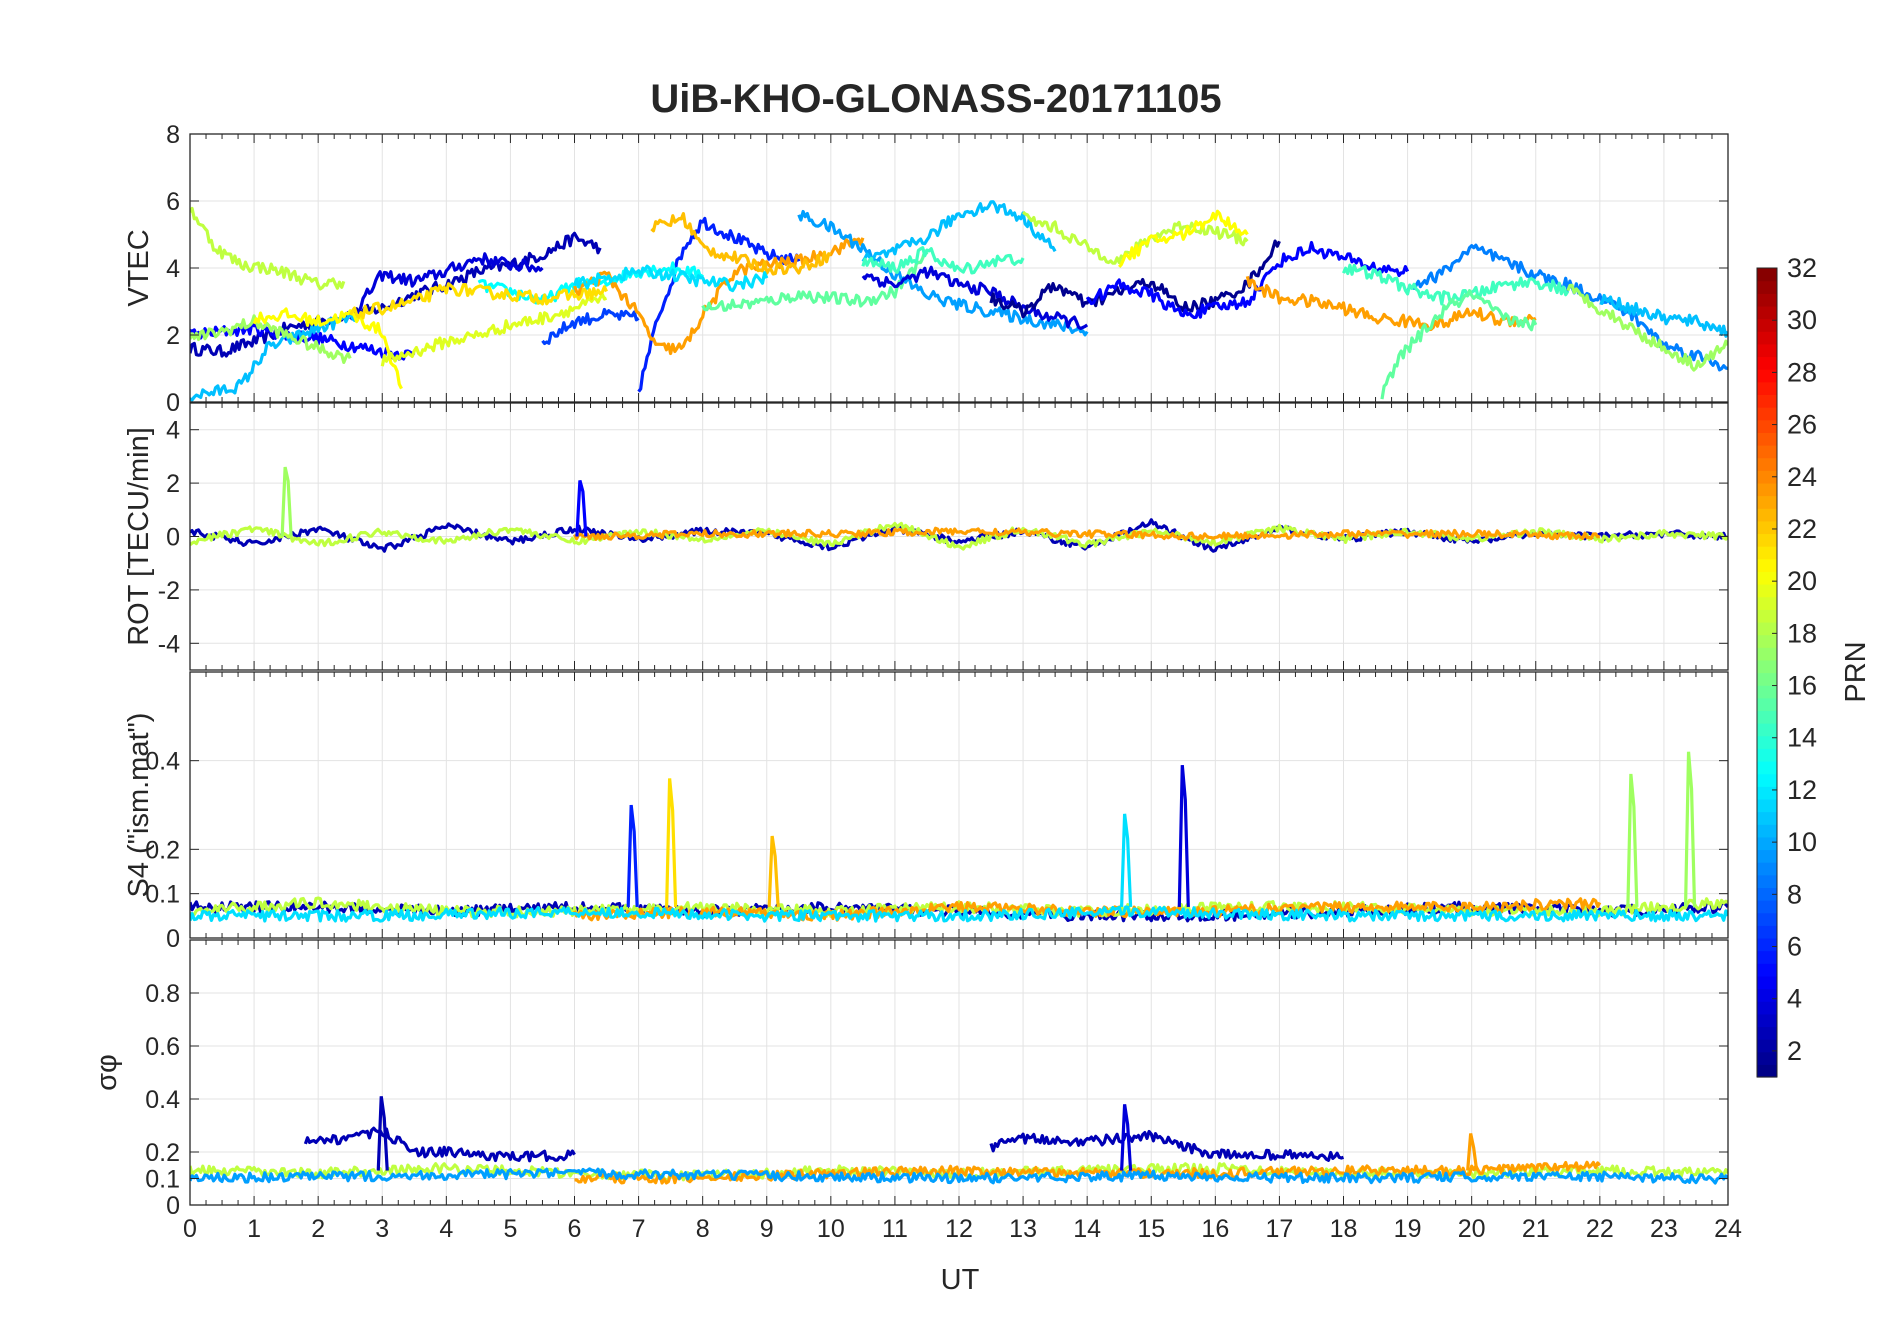 This screenshot has width=1902, height=1330. What do you see at coordinates (1087, 1229) in the screenshot?
I see `x-tick-label: 14` at bounding box center [1087, 1229].